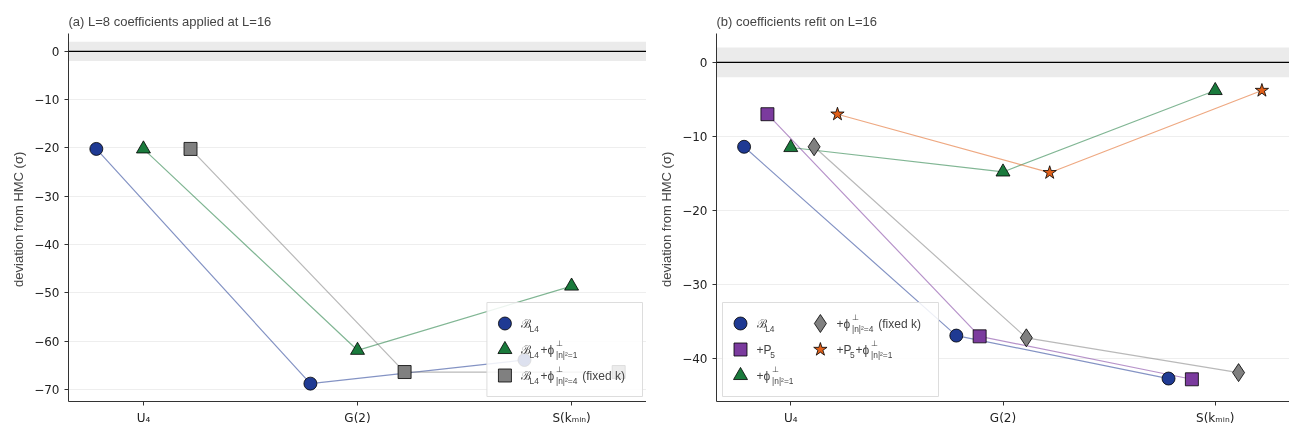  What do you see at coordinates (47, 341) in the screenshot?
I see `y-tick-label: −60` at bounding box center [47, 341].